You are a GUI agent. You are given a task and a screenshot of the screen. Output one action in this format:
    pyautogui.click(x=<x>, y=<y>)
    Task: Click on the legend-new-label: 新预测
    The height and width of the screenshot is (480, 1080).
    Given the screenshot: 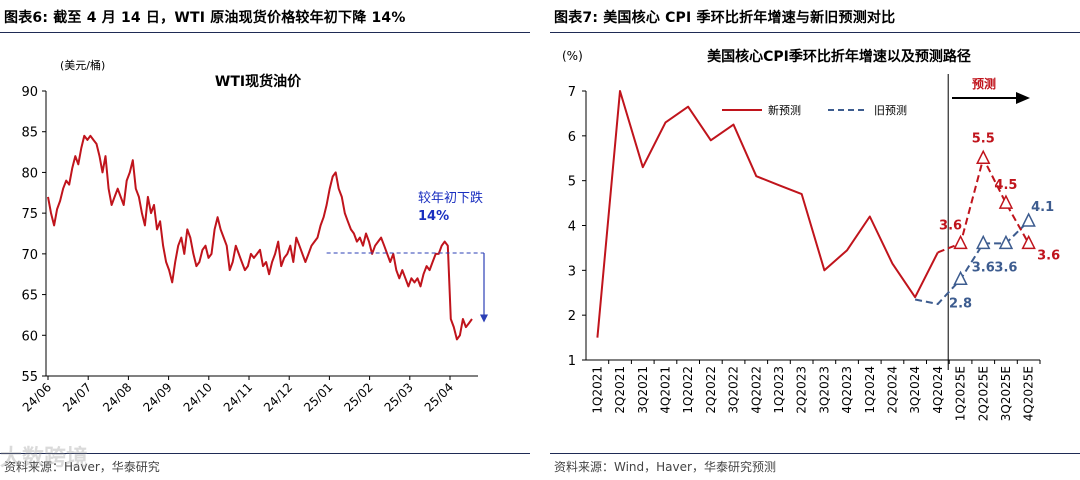 What is the action you would take?
    pyautogui.click(x=784, y=110)
    